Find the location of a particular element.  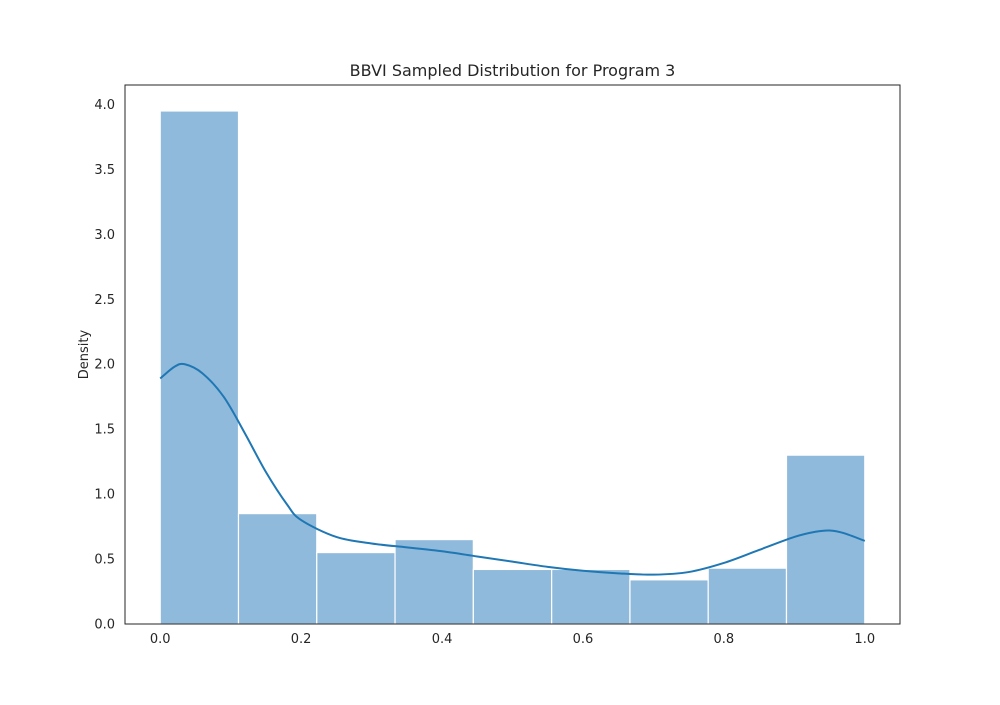

x-tick-label: 0.4 is located at coordinates (442, 639).